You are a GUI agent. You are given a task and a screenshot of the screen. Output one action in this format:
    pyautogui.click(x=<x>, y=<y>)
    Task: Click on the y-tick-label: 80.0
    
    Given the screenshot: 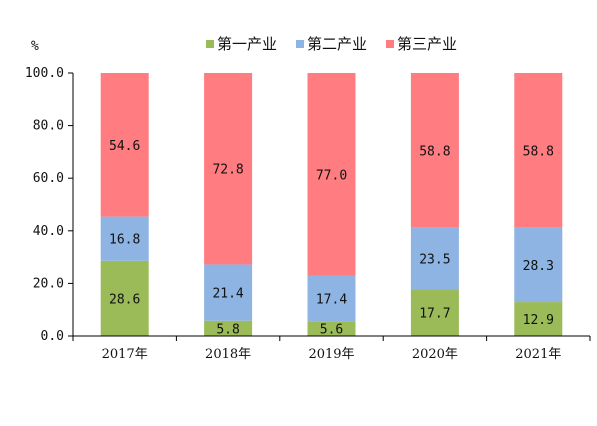 What is the action you would take?
    pyautogui.click(x=48, y=126)
    